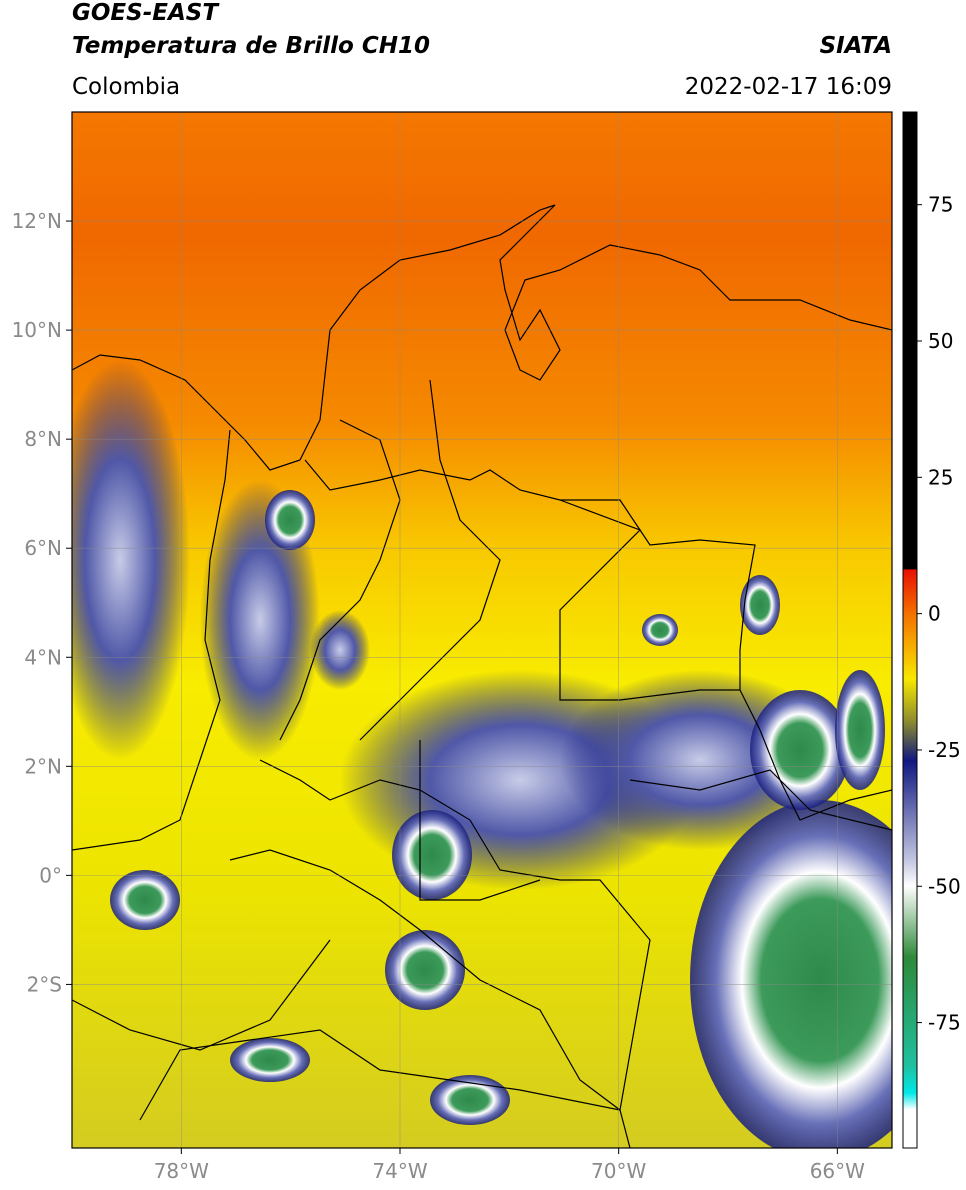 The image size is (966, 1190). I want to click on x-tick-label: 74°W, so click(399, 1171).